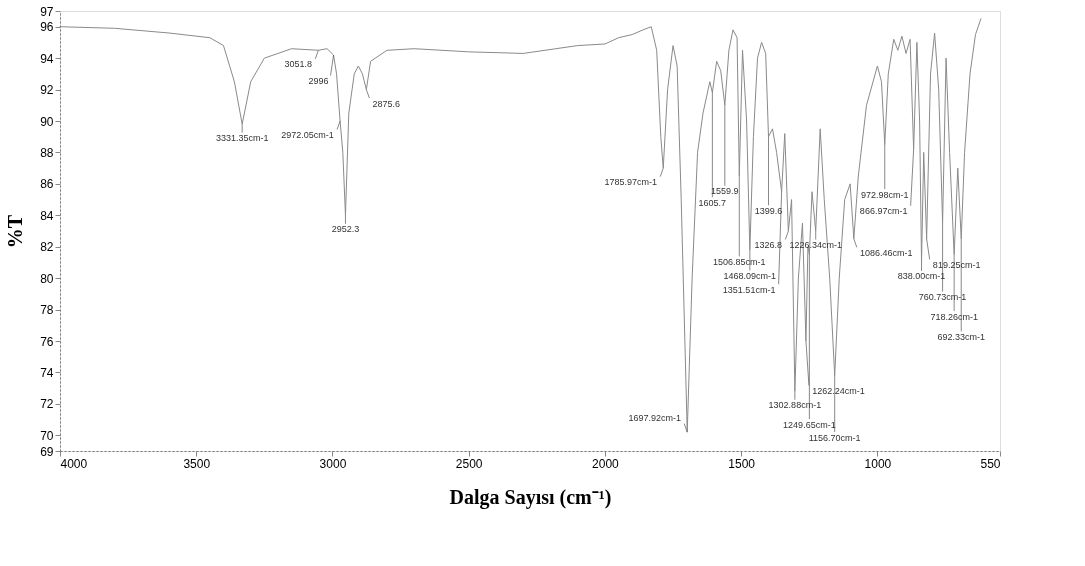 This screenshot has height=566, width=1085. What do you see at coordinates (307, 135) in the screenshot?
I see `annotation: 2972.05cm-1` at bounding box center [307, 135].